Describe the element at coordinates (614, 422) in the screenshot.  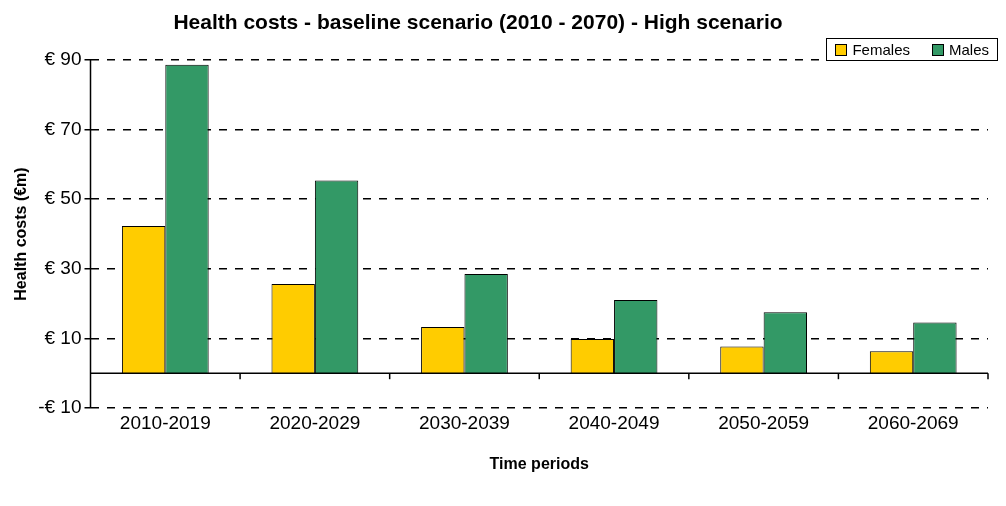
I see `x-tick-label: 2040-2049` at that location.